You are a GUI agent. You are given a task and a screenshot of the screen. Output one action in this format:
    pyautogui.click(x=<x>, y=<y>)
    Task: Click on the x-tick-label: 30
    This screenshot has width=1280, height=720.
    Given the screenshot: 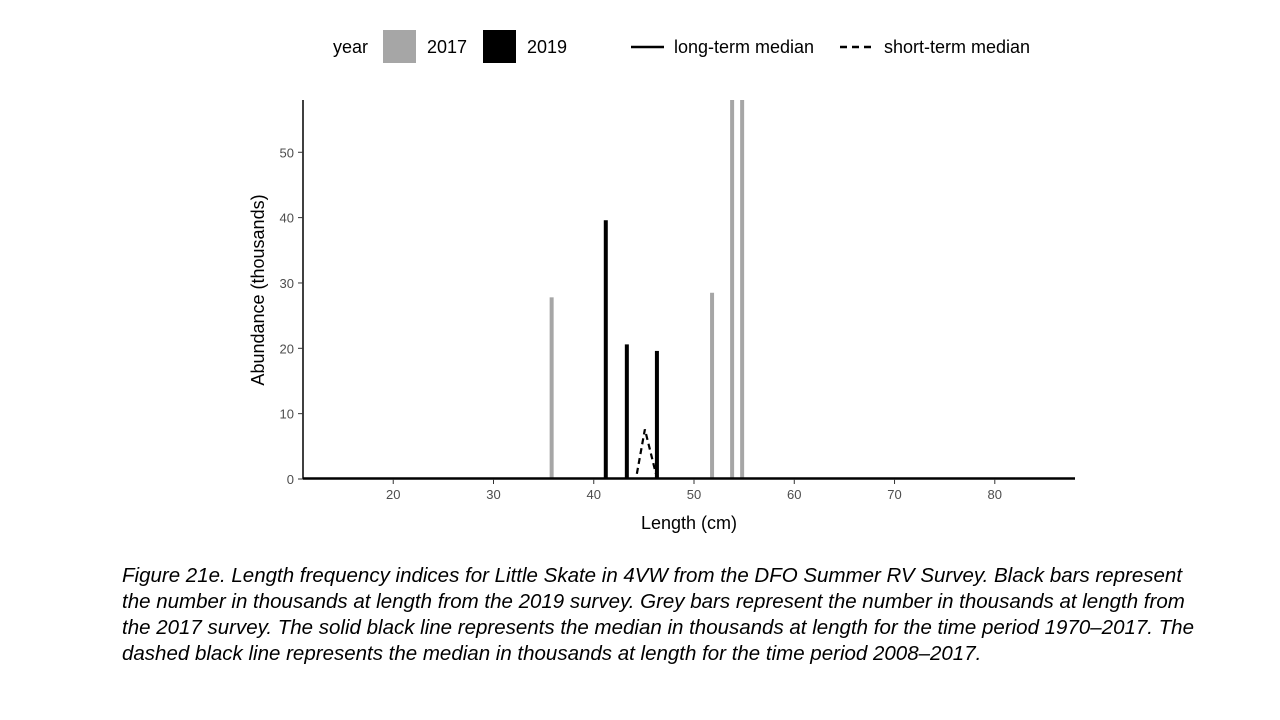 What is the action you would take?
    pyautogui.click(x=493, y=494)
    